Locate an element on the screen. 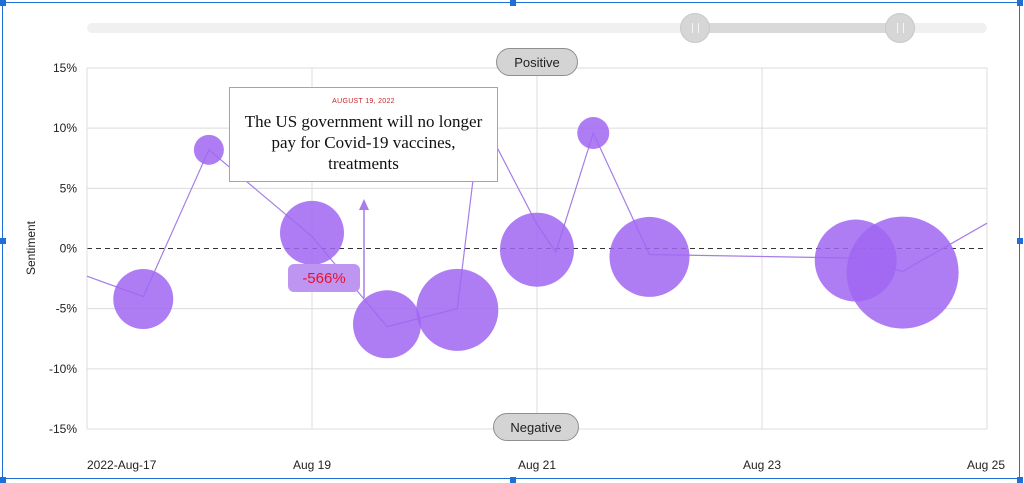 The width and height of the screenshot is (1024, 483). slider-end-handle is located at coordinates (900, 28).